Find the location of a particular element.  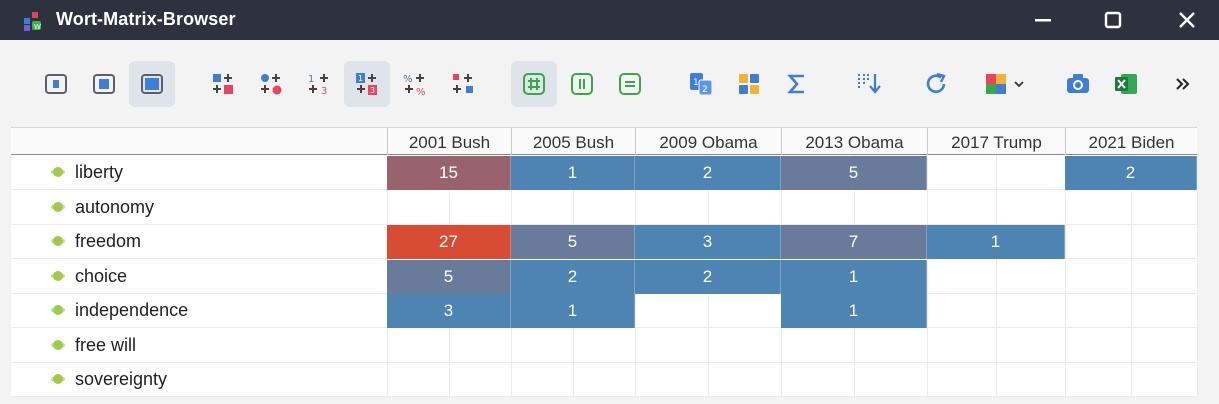

matrix-row: choice 5 2 2 1 is located at coordinates (604, 276).